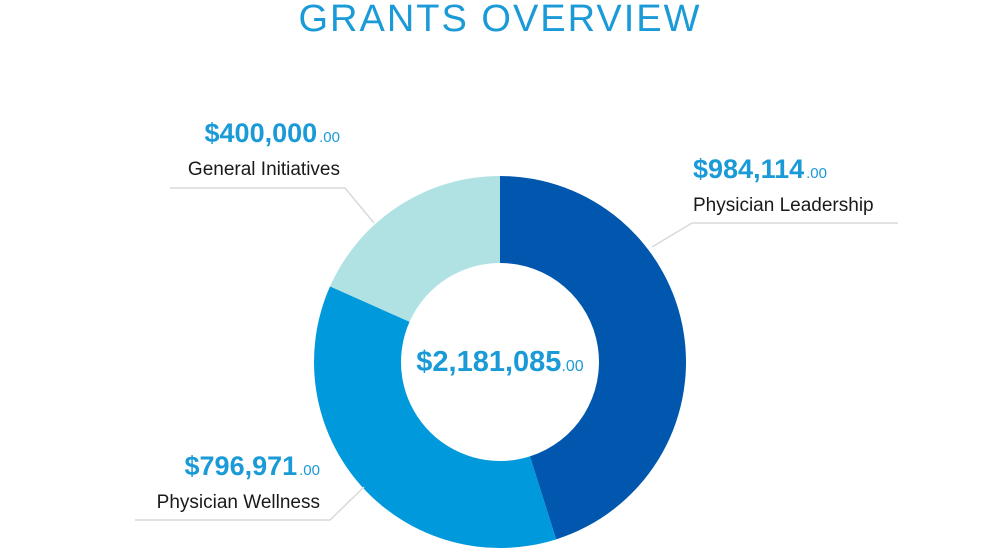 This screenshot has height=560, width=1000. What do you see at coordinates (572, 366) in the screenshot?
I see `total-amount-cents: .00` at bounding box center [572, 366].